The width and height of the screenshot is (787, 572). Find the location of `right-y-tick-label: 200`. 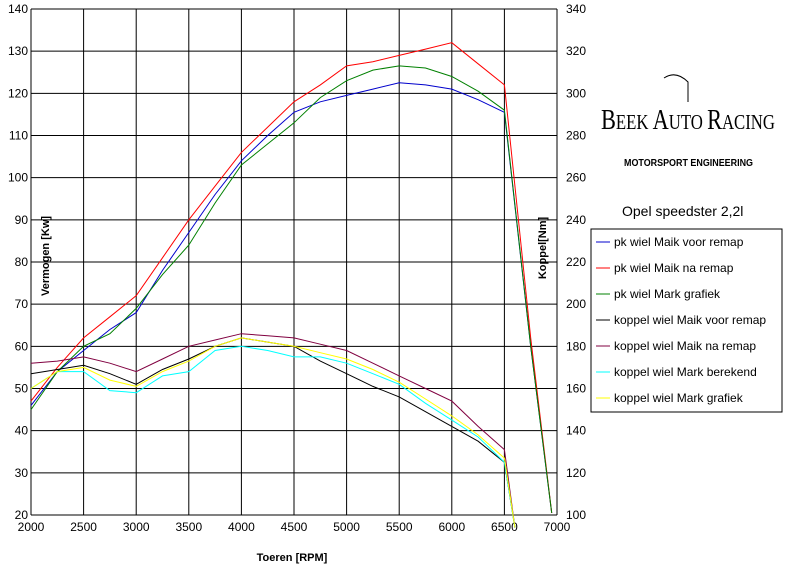

right-y-tick-label: 200 is located at coordinates (576, 304).